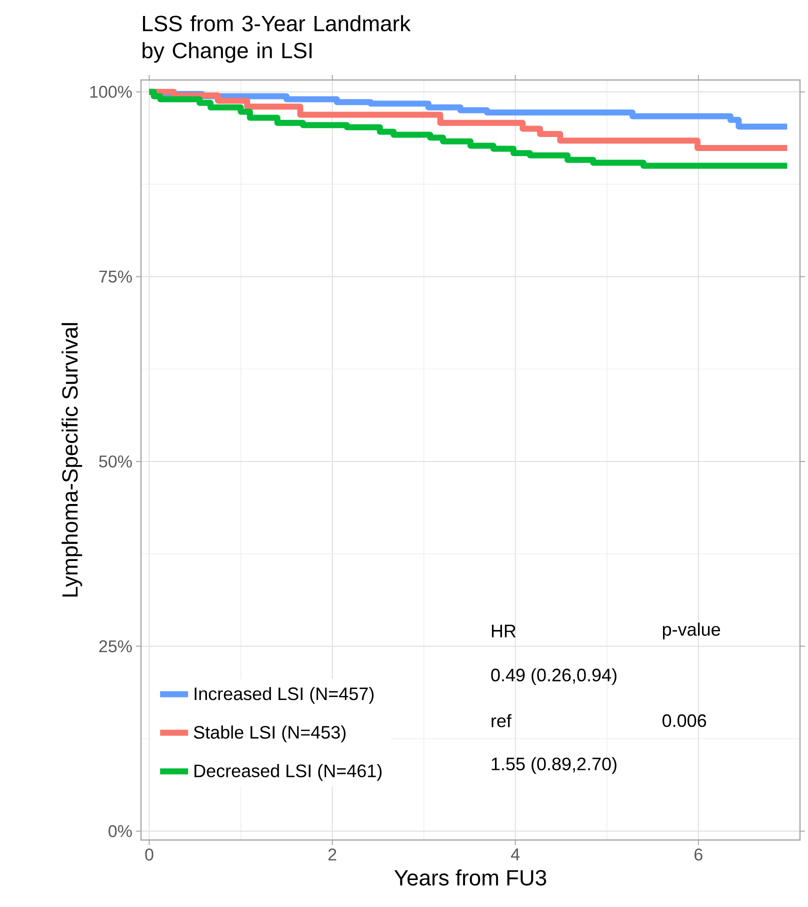  What do you see at coordinates (698, 854) in the screenshot?
I see `x-tick-label: 6` at bounding box center [698, 854].